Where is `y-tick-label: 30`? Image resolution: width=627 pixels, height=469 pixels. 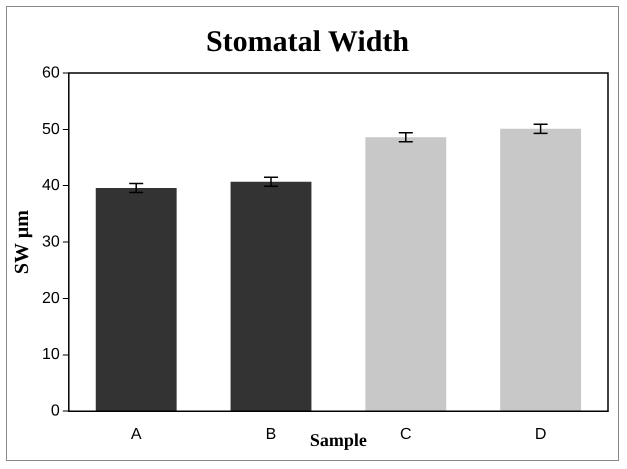 y-tick-label: 30 is located at coordinates (51, 242).